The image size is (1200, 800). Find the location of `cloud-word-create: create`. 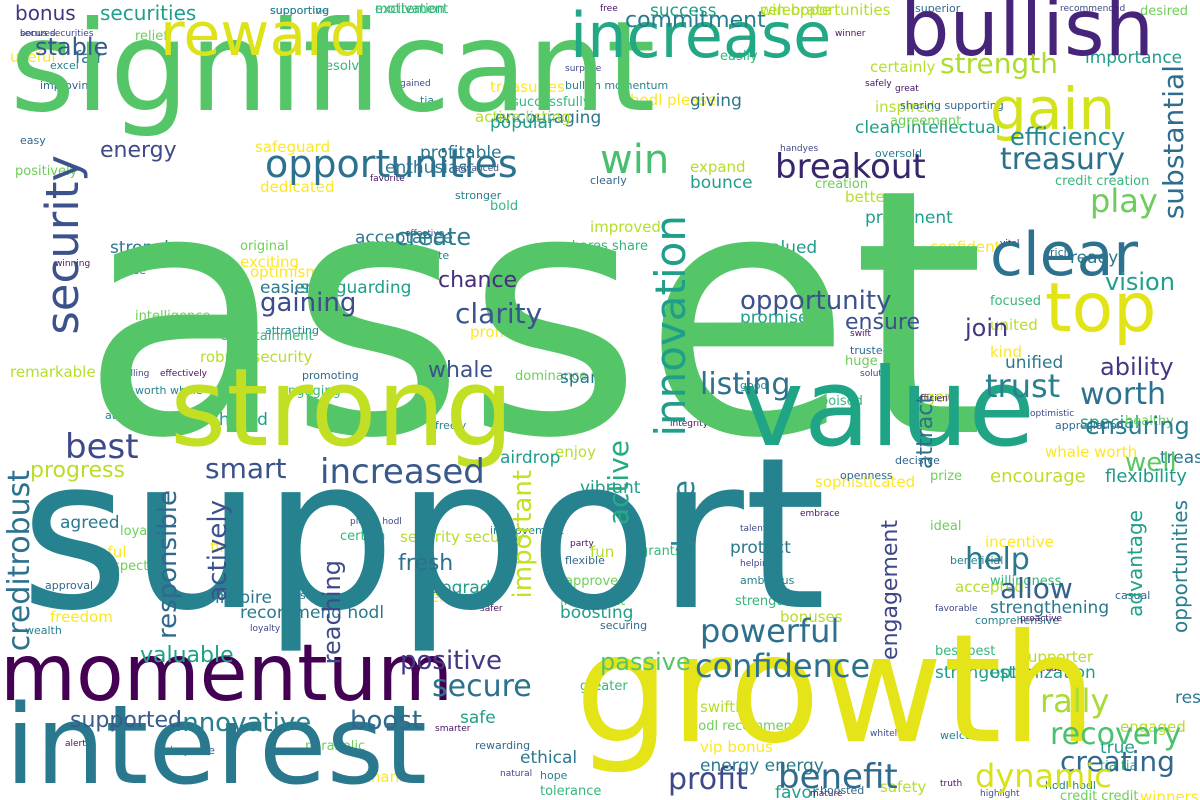

cloud-word-create: create is located at coordinates (433, 237).